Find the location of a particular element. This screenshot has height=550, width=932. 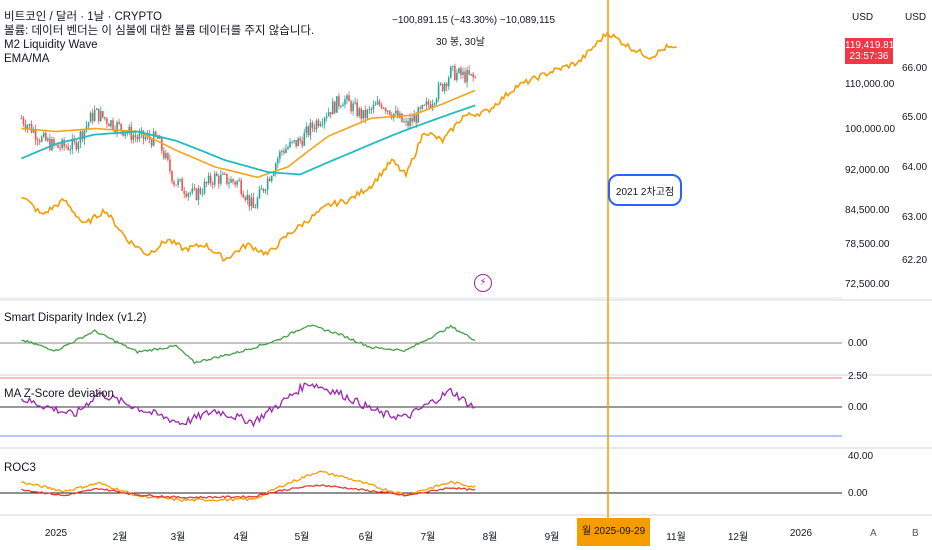

x-tick: 8월 is located at coordinates (490, 537).